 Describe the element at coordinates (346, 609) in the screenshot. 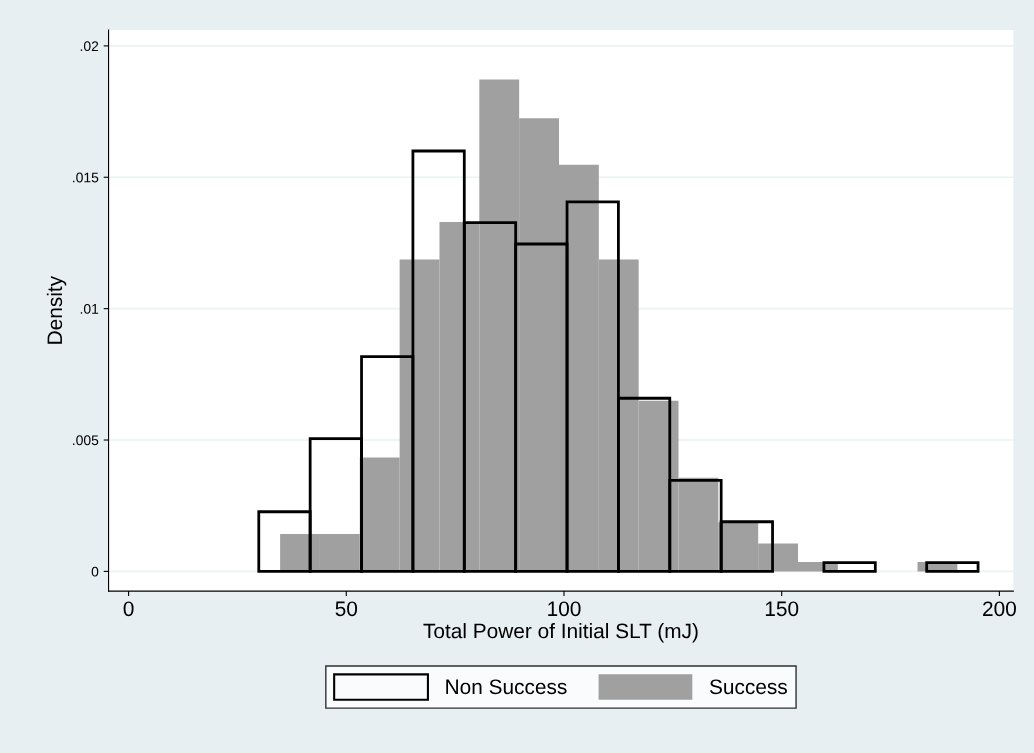

I see `x-tick-label: 50` at that location.